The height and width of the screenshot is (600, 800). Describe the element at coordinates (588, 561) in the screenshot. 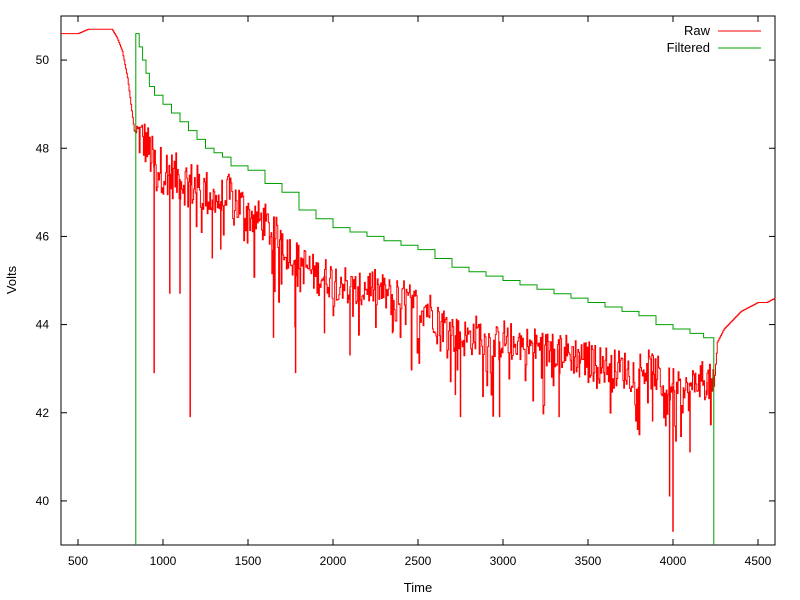

I see `x-tick-label: 3500` at that location.